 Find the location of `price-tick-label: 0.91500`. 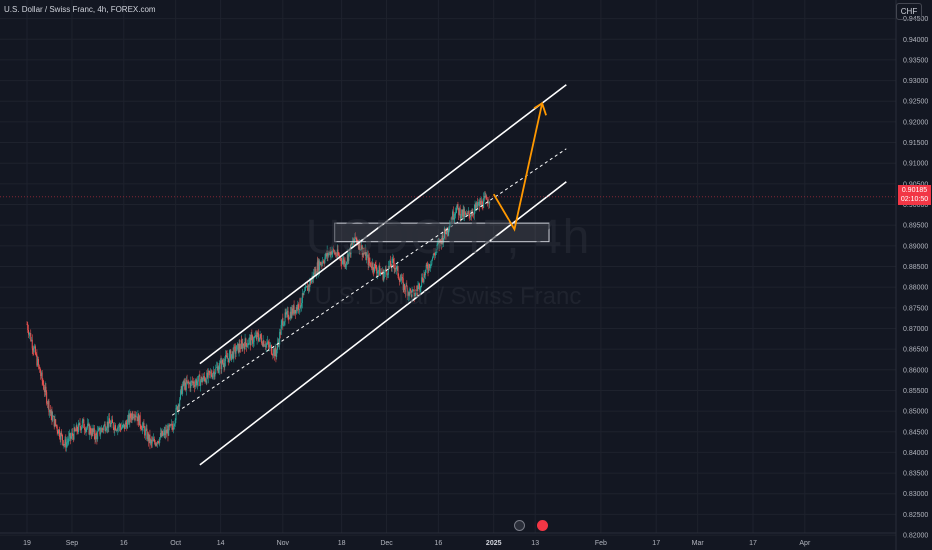

price-tick-label: 0.91500 is located at coordinates (915, 143).